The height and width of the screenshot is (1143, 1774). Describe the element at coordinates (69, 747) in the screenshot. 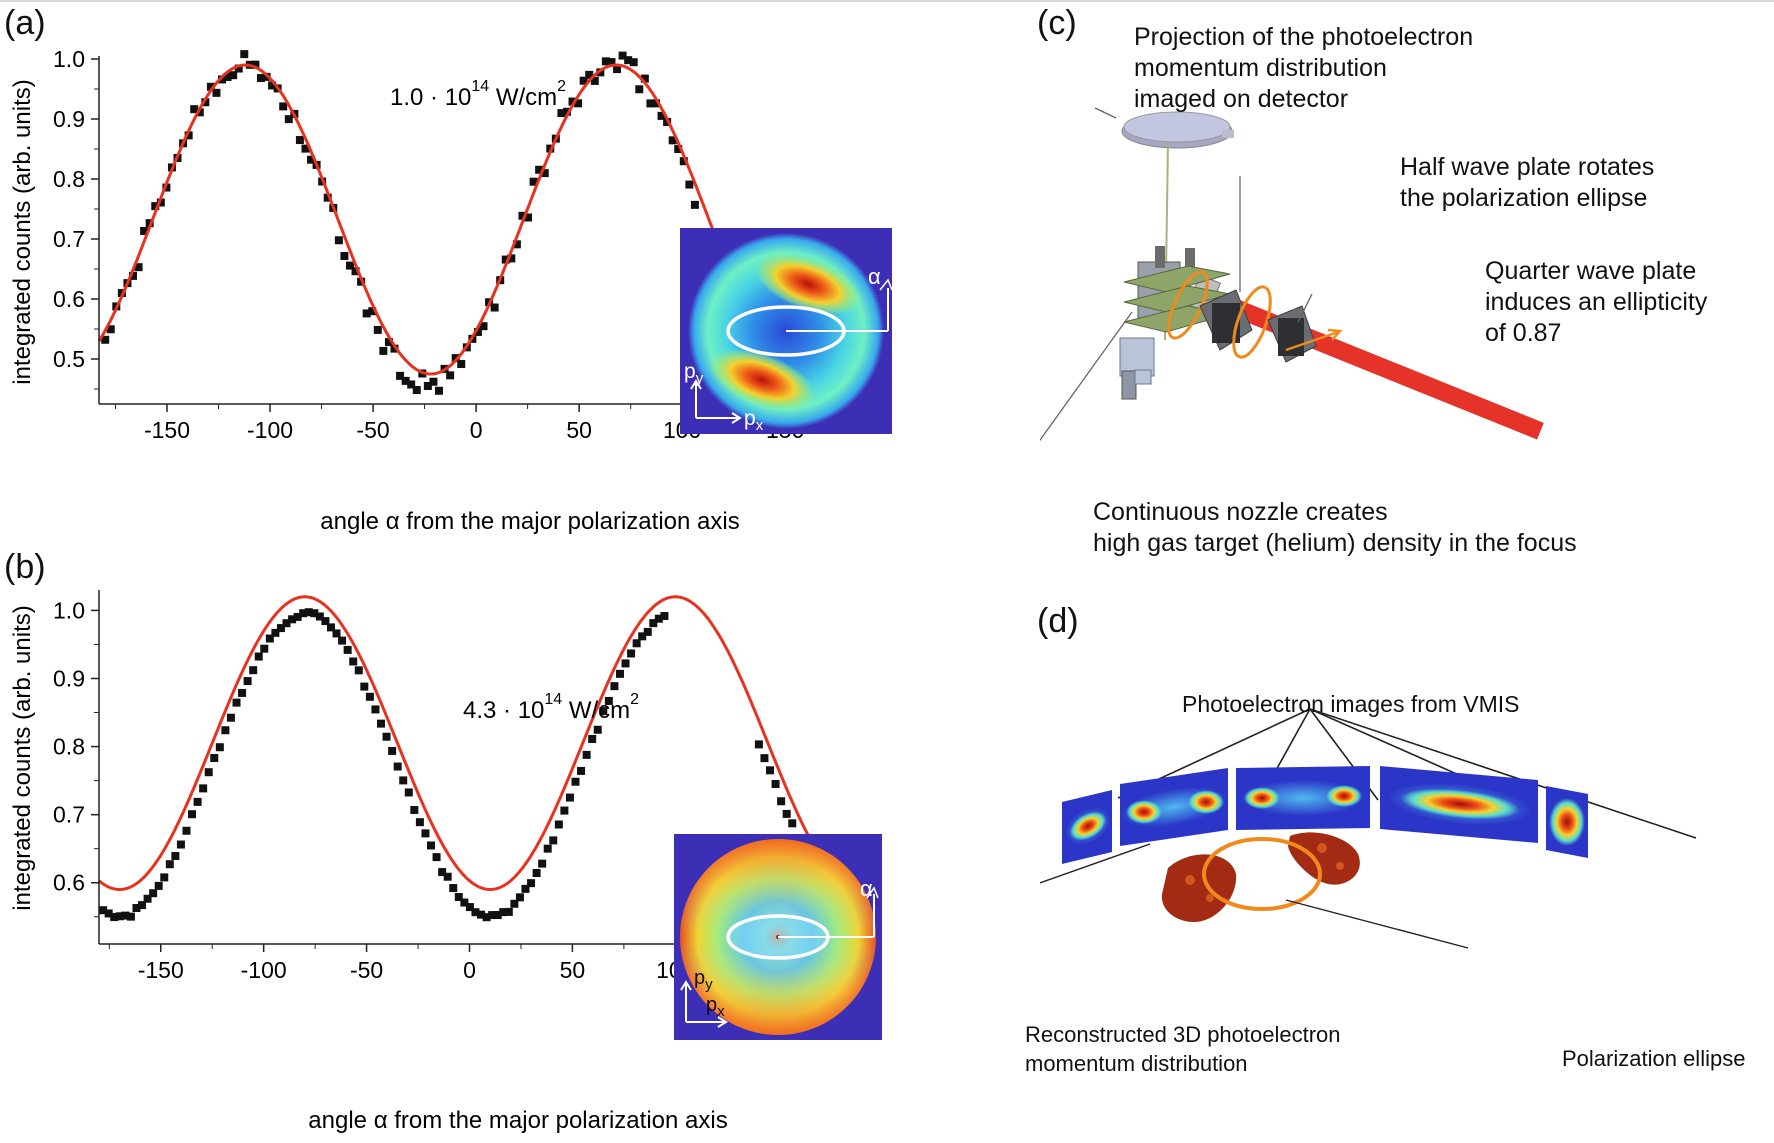

I see `y-tick-label-1: 0.8` at that location.